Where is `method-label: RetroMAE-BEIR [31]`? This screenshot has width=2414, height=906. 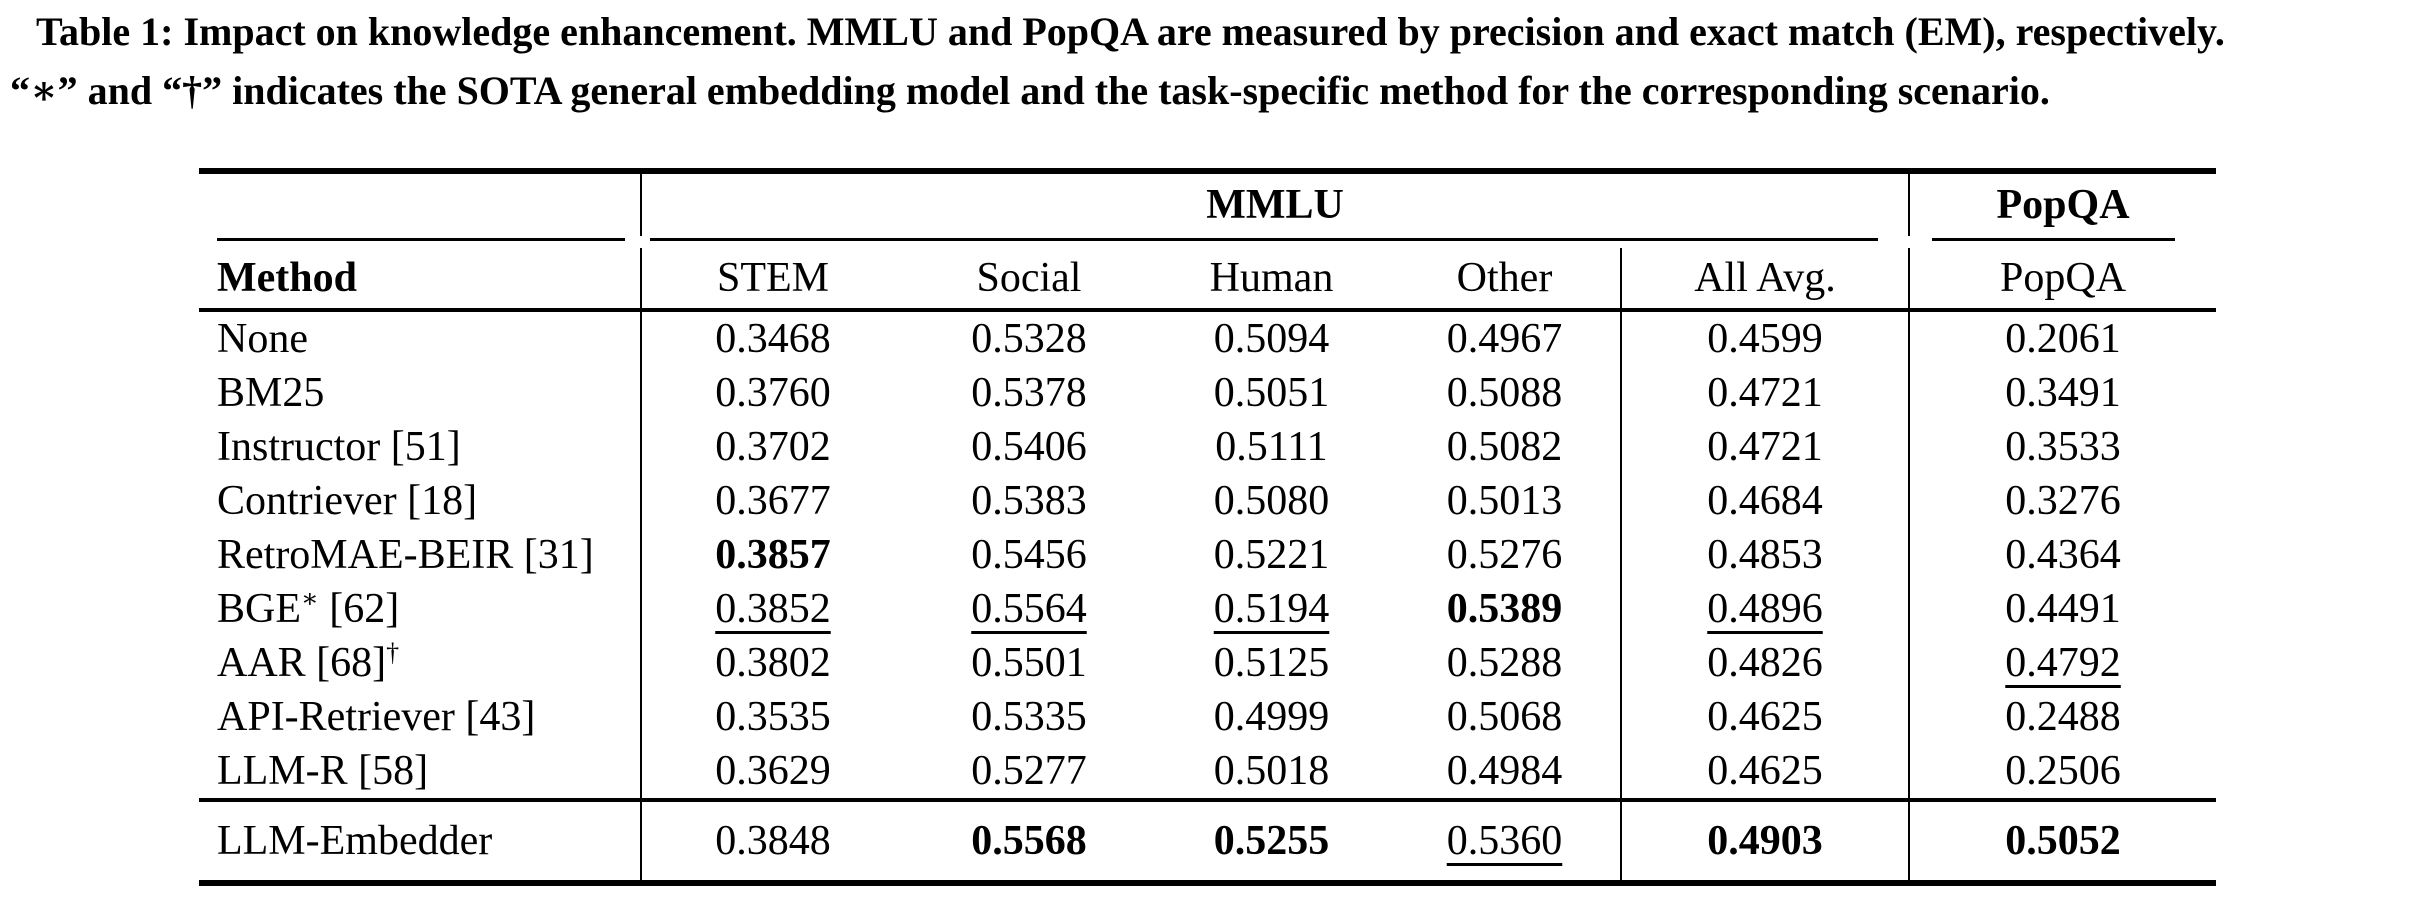 method-label: RetroMAE-BEIR [31] is located at coordinates (405, 555).